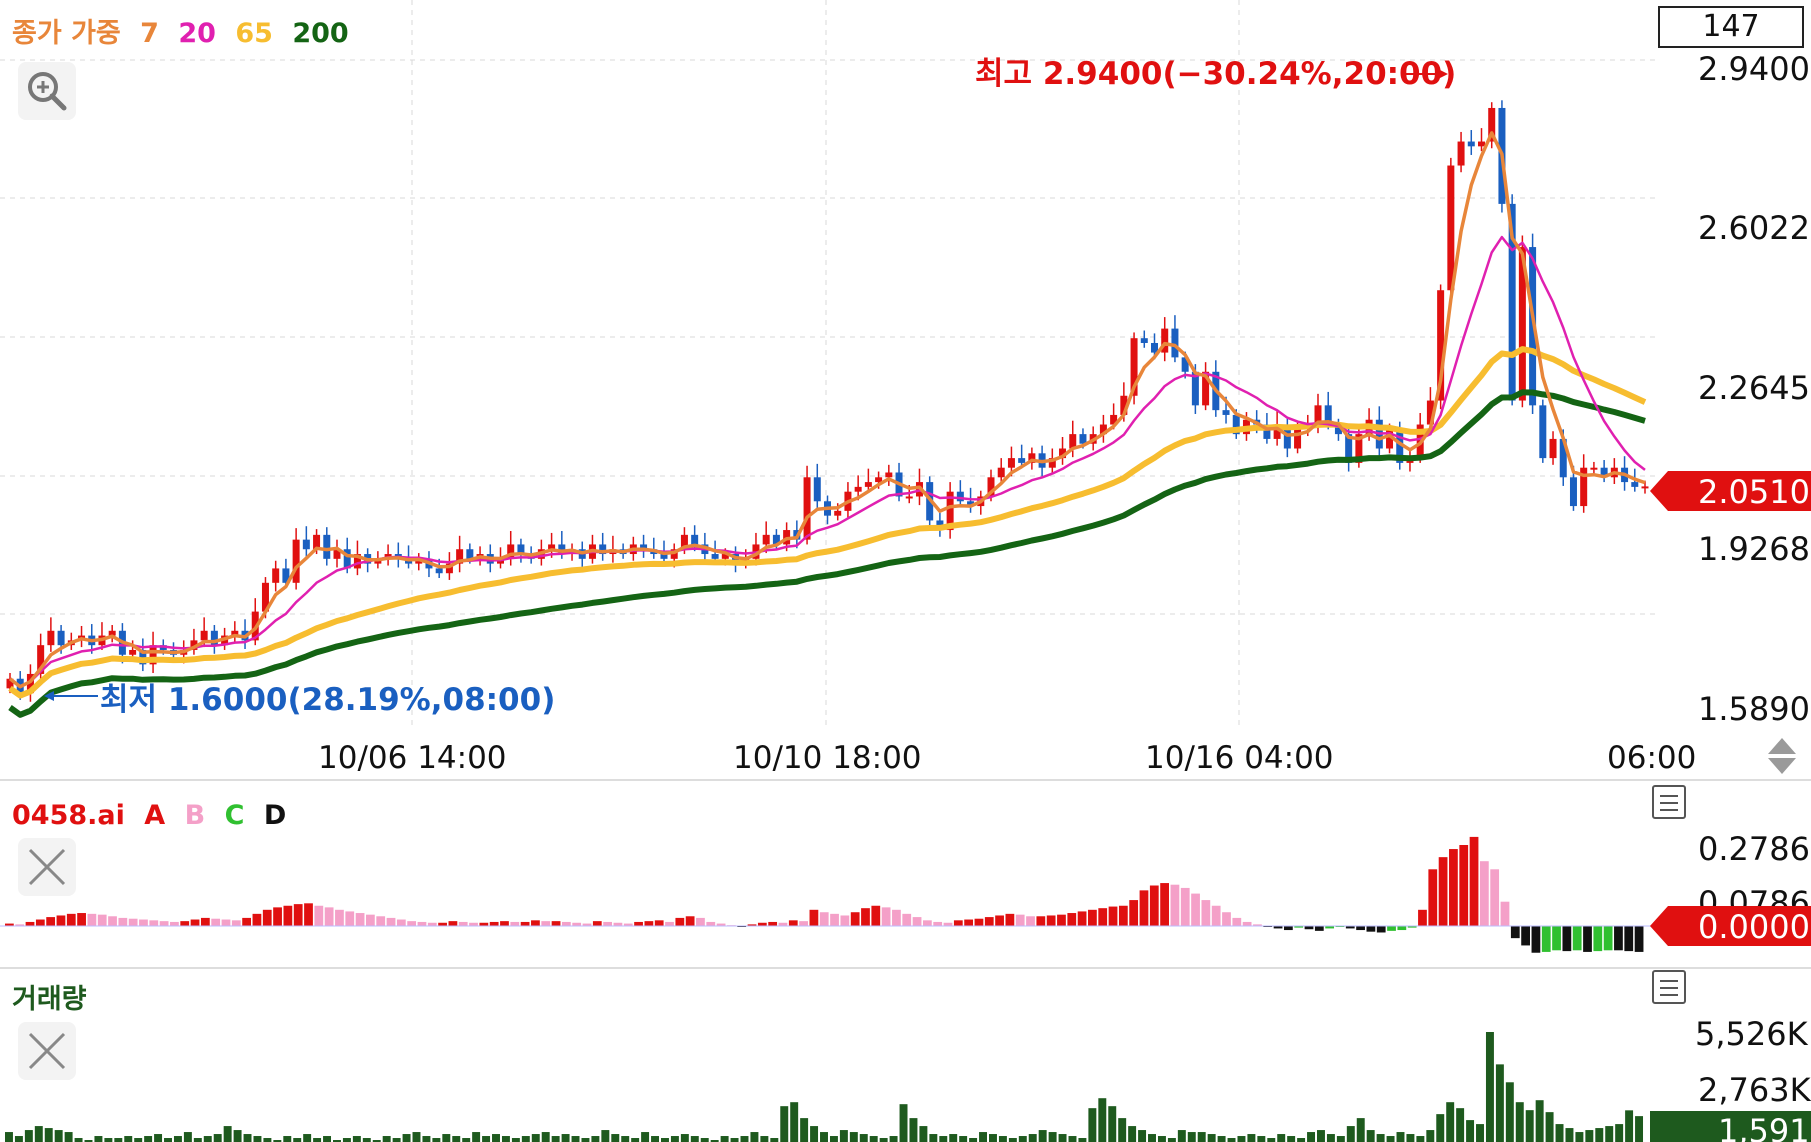 This screenshot has height=1142, width=1811. Describe the element at coordinates (1669, 802) in the screenshot. I see `indicator-menu-button` at that location.